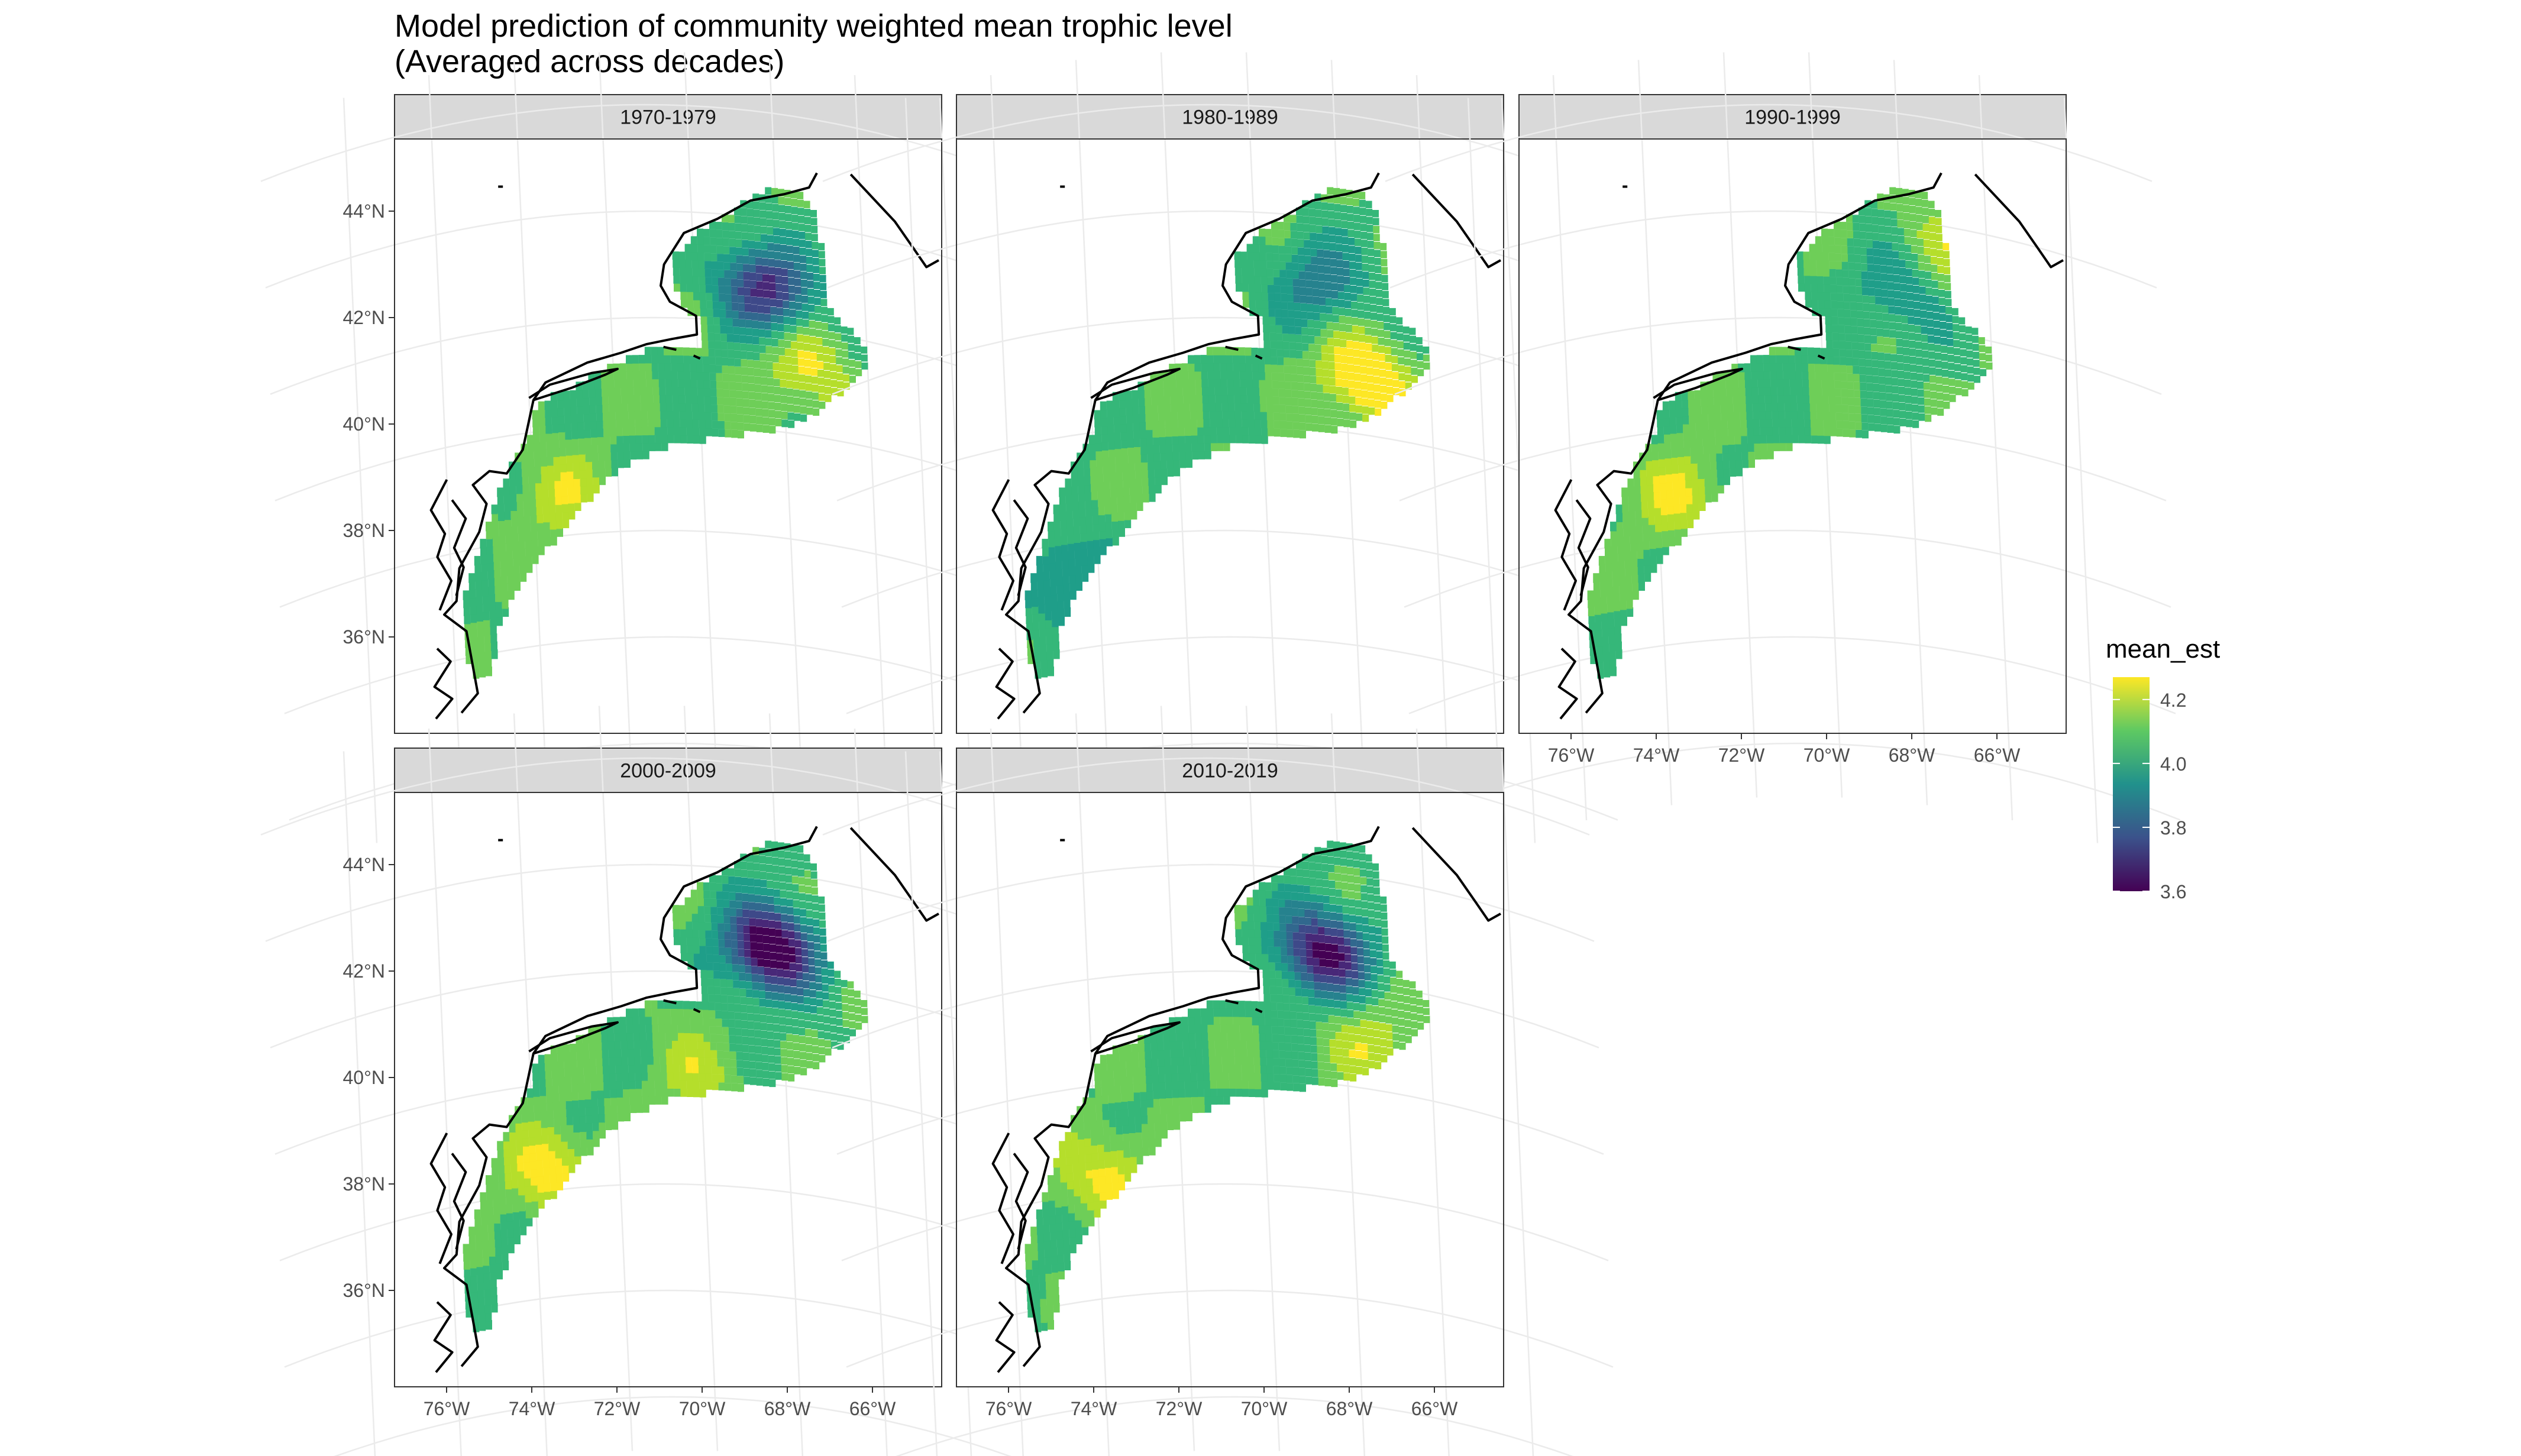  I want to click on legend-title: mean_est, so click(2163, 650).